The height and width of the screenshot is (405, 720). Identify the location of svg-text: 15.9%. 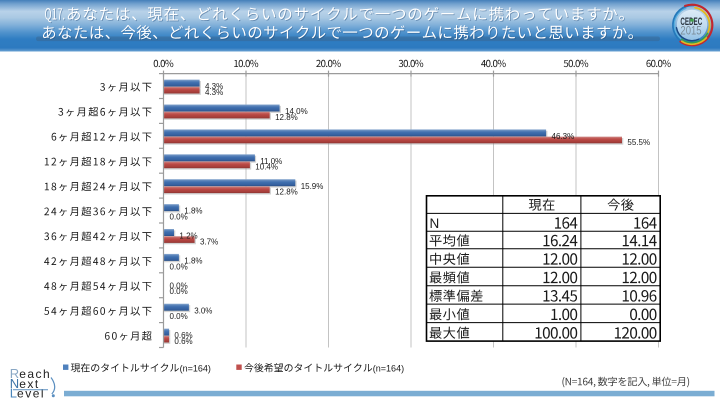
(312, 186).